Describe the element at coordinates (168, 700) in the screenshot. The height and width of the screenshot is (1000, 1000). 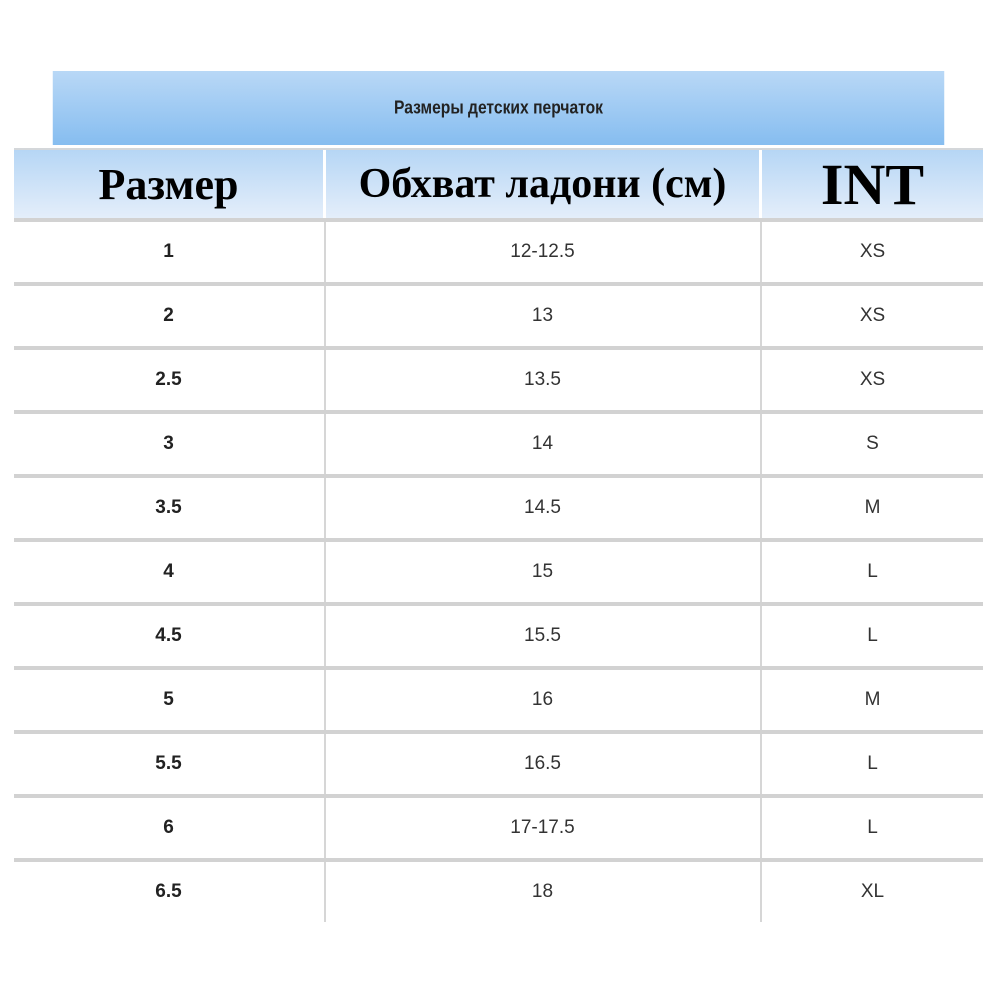
I see `cell-size: 5` at that location.